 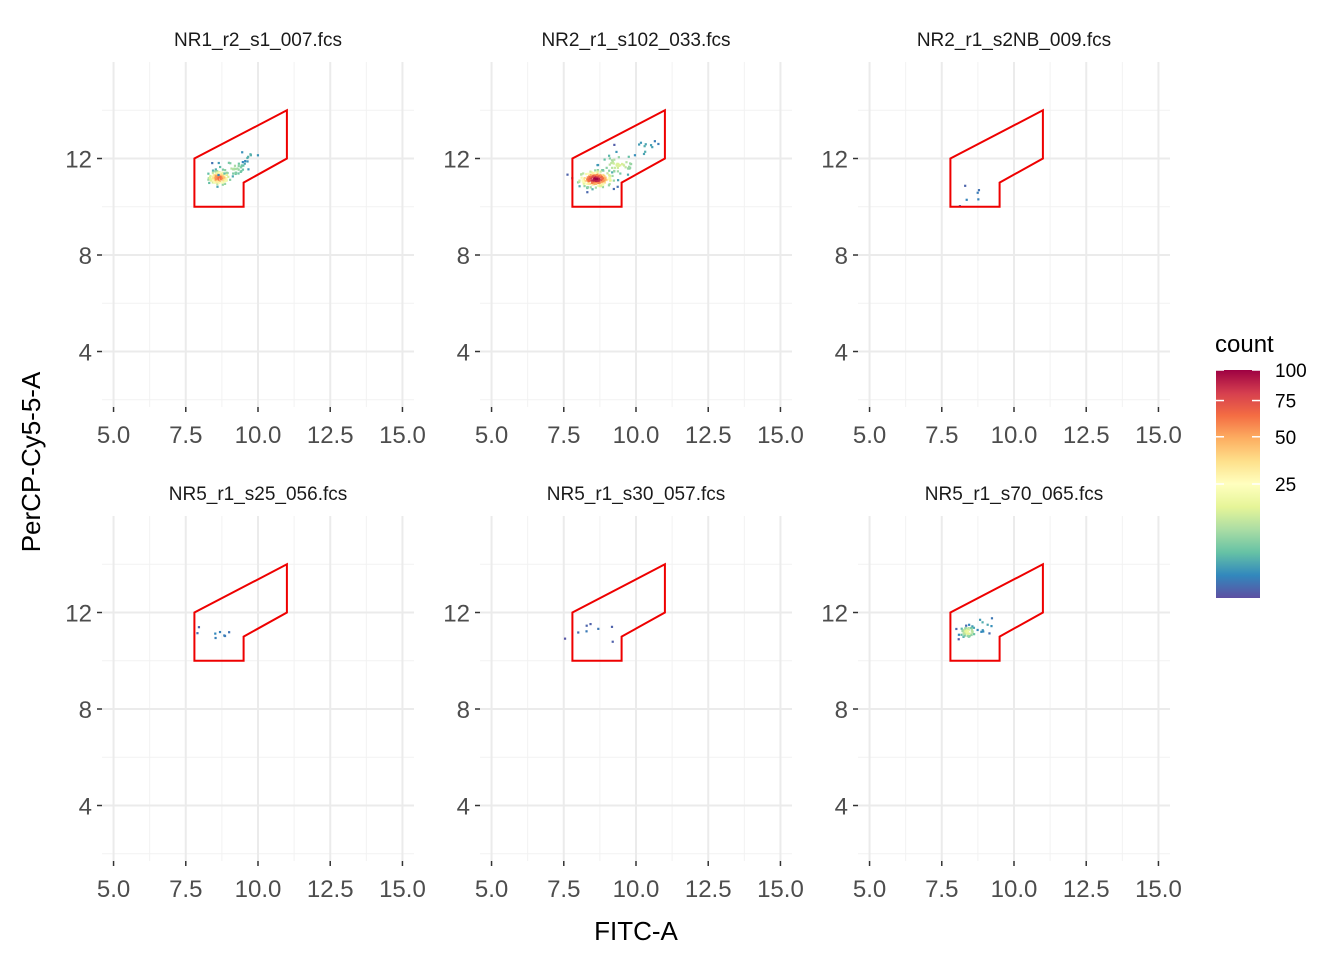 I want to click on gate-polygon, so click(x=996, y=612).